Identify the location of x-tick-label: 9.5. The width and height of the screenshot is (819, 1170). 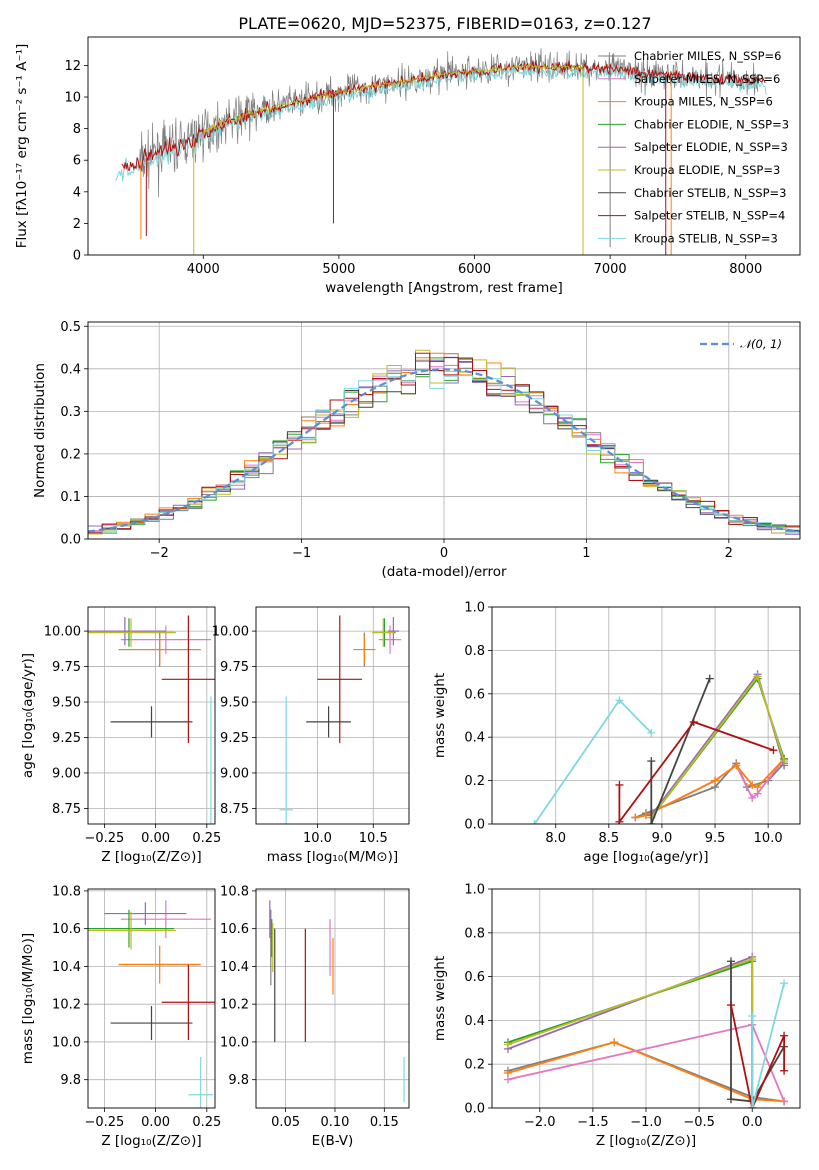
(715, 838).